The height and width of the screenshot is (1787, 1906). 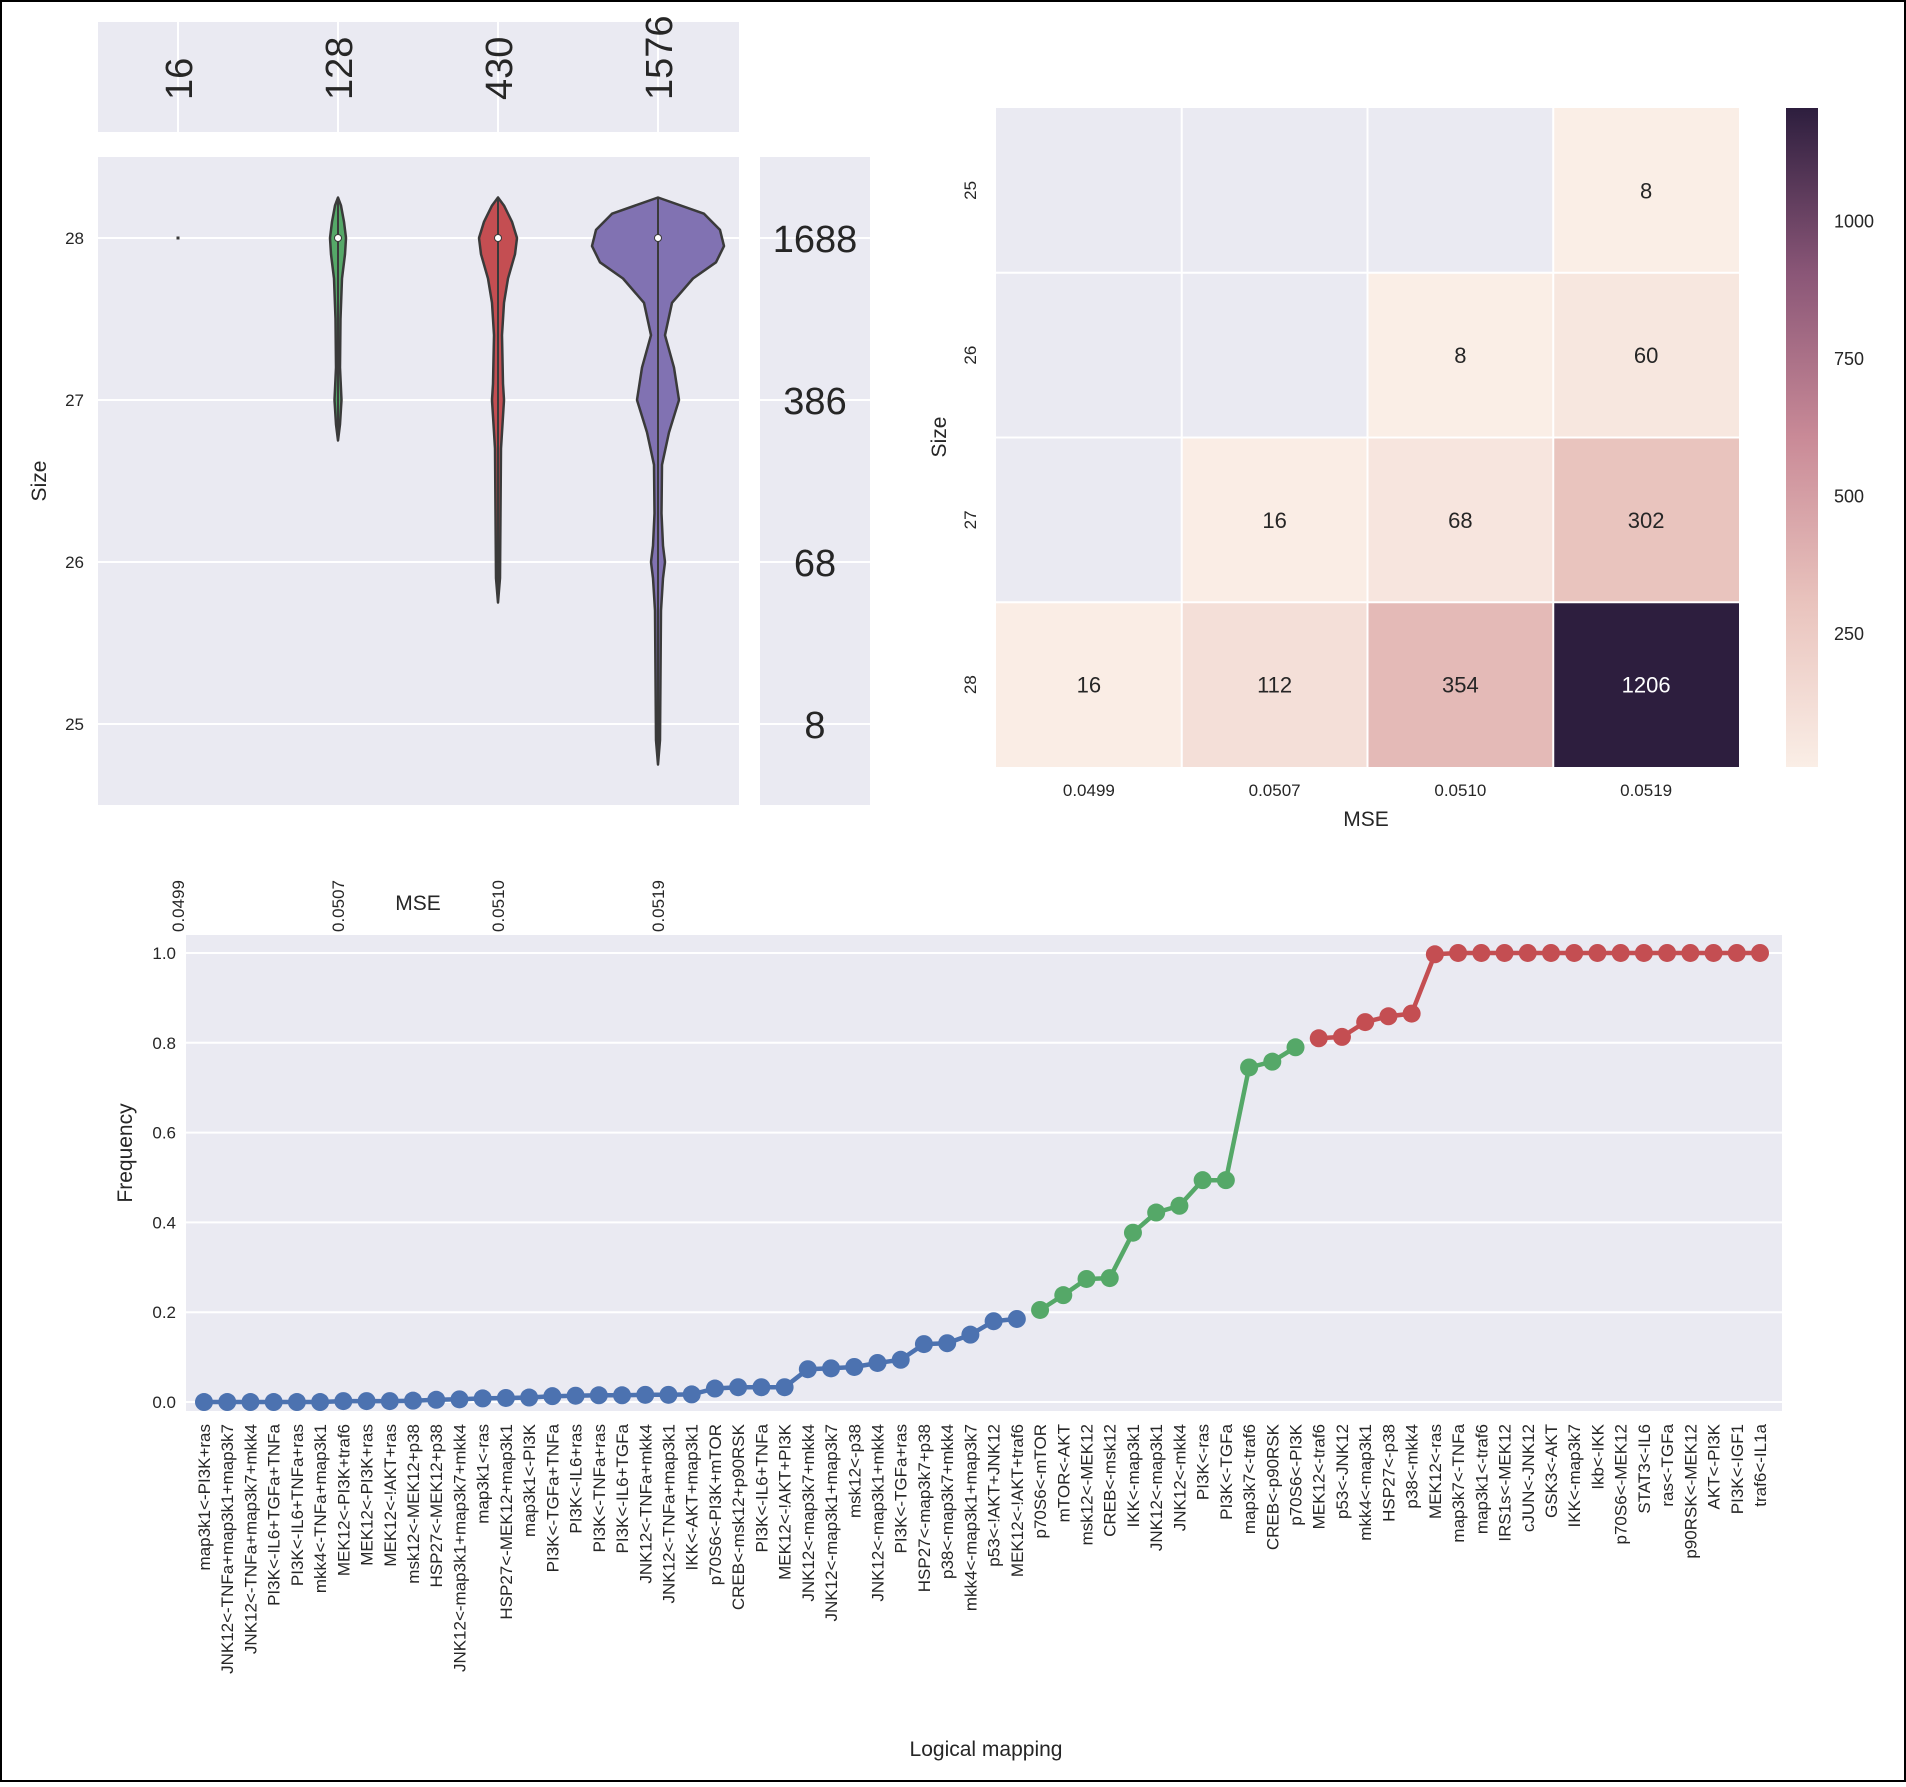 I want to click on heatmap-cell-label: 8, so click(x=1460, y=355).